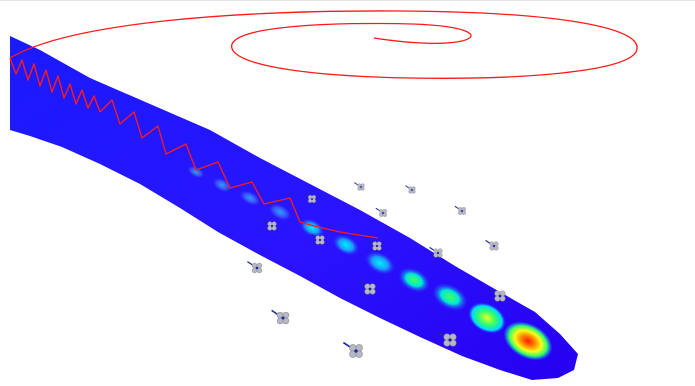  I want to click on trajectory-zigzag, so click(239, 169).